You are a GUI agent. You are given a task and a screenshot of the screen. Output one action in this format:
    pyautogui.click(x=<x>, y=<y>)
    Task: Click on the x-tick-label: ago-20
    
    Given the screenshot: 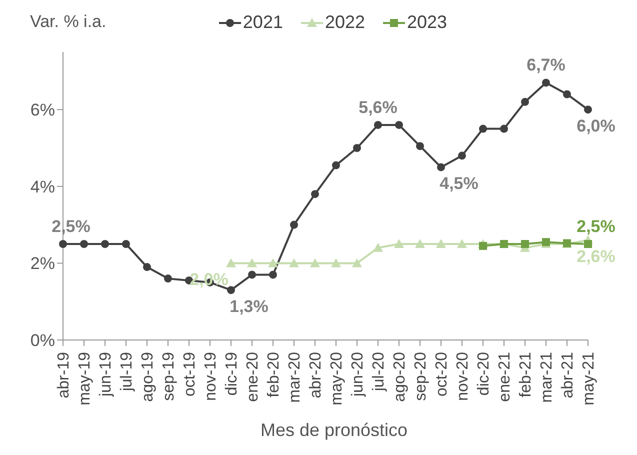 What is the action you would take?
    pyautogui.click(x=399, y=377)
    